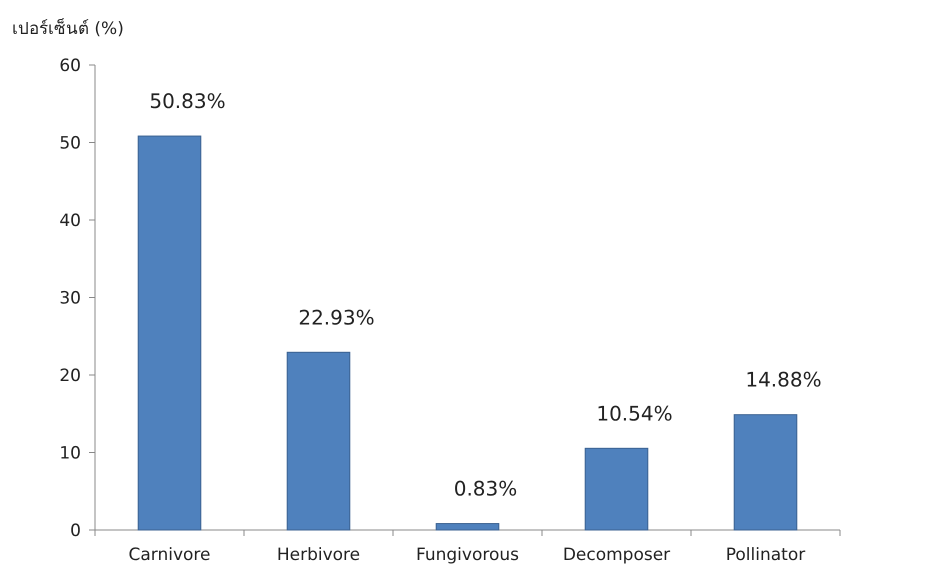 Image resolution: width=928 pixels, height=580 pixels. I want to click on y-tick-label: 10, so click(70, 454).